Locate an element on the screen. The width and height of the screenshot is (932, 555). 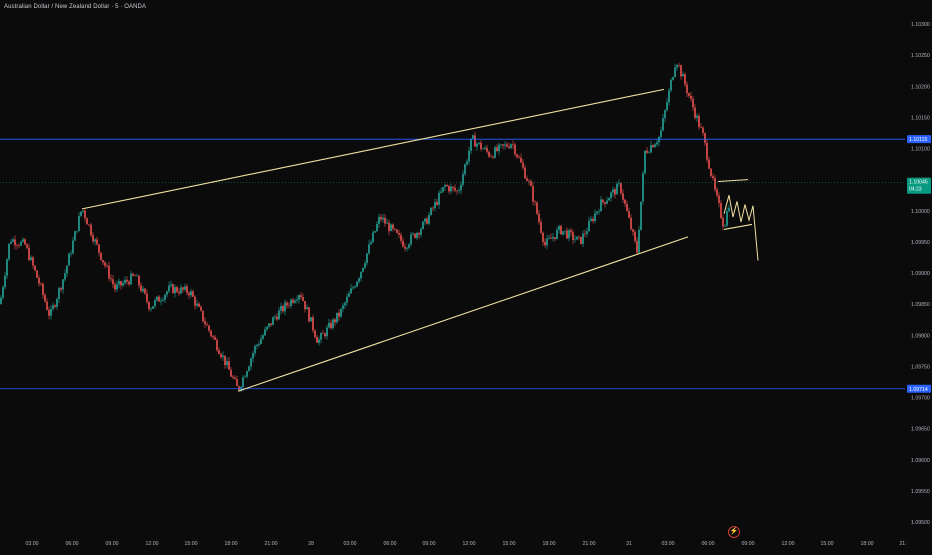
y-tick-label: 1.10000 is located at coordinates (920, 212).